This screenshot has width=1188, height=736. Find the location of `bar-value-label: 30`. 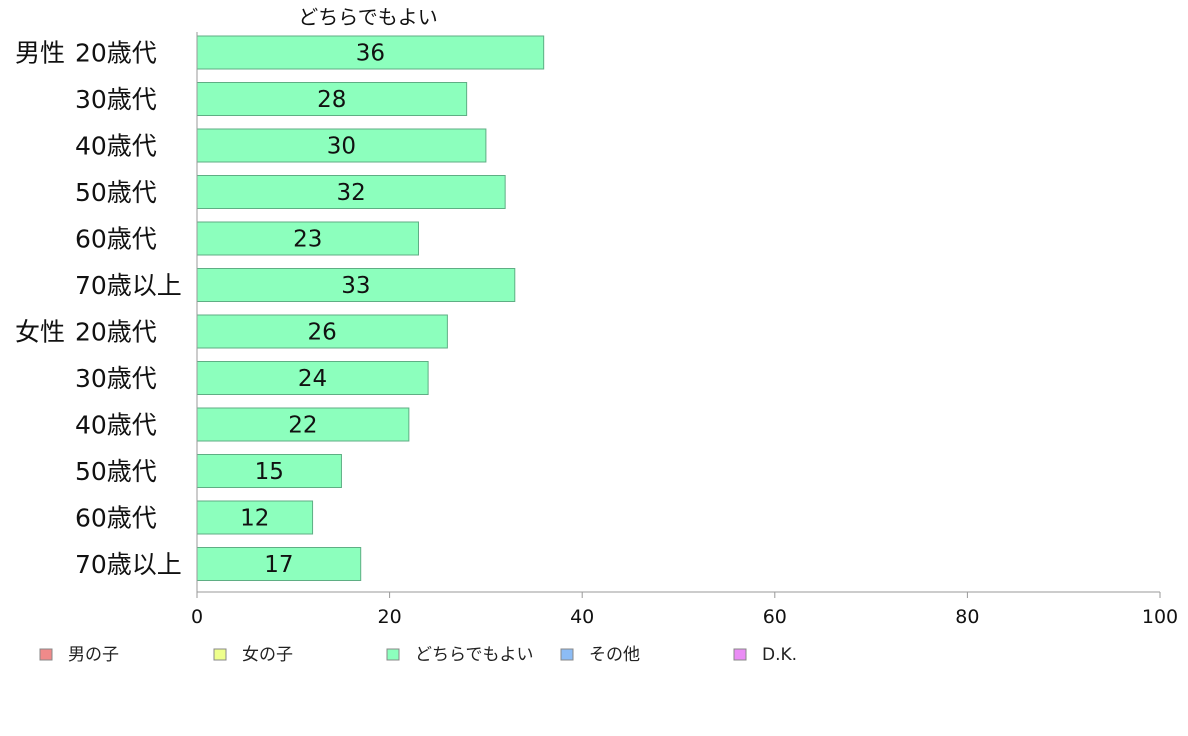

bar-value-label: 30 is located at coordinates (341, 147).